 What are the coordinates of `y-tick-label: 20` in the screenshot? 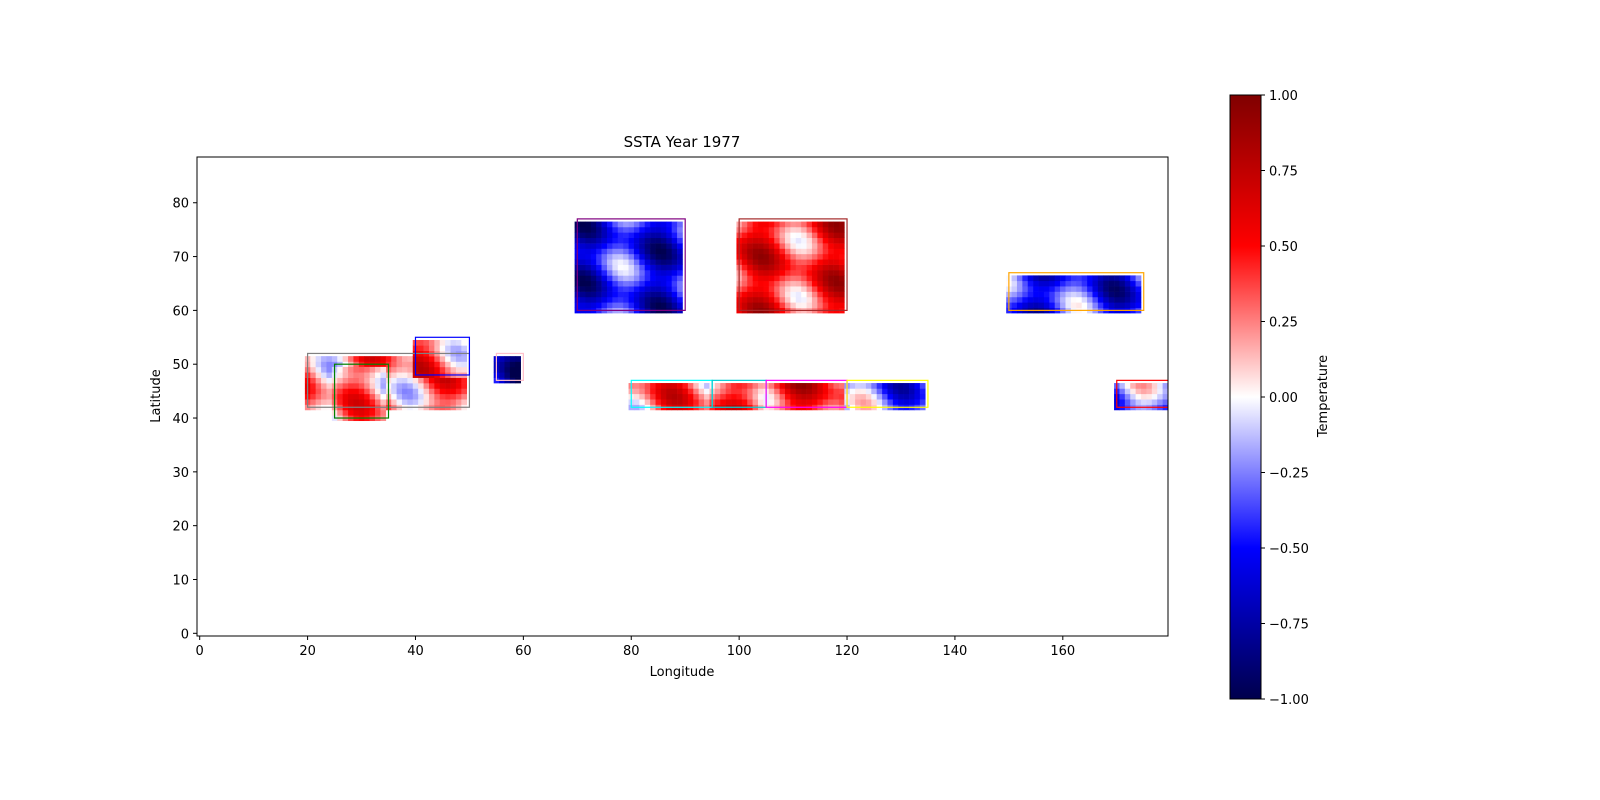 It's located at (180, 527).